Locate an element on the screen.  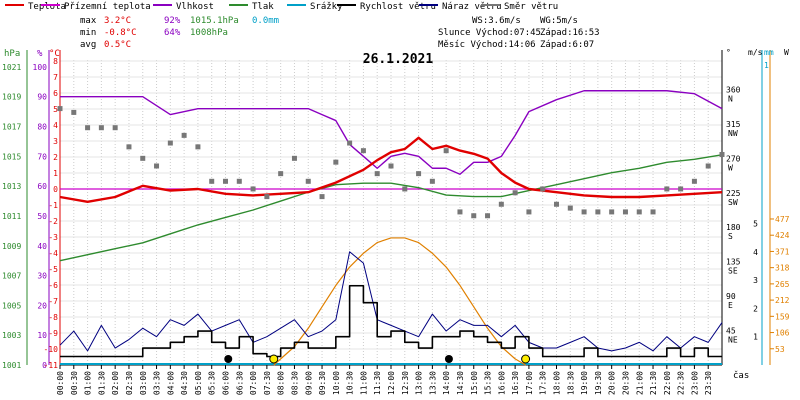
x-tick-label: 02:30 is located at coordinates (129, 383).